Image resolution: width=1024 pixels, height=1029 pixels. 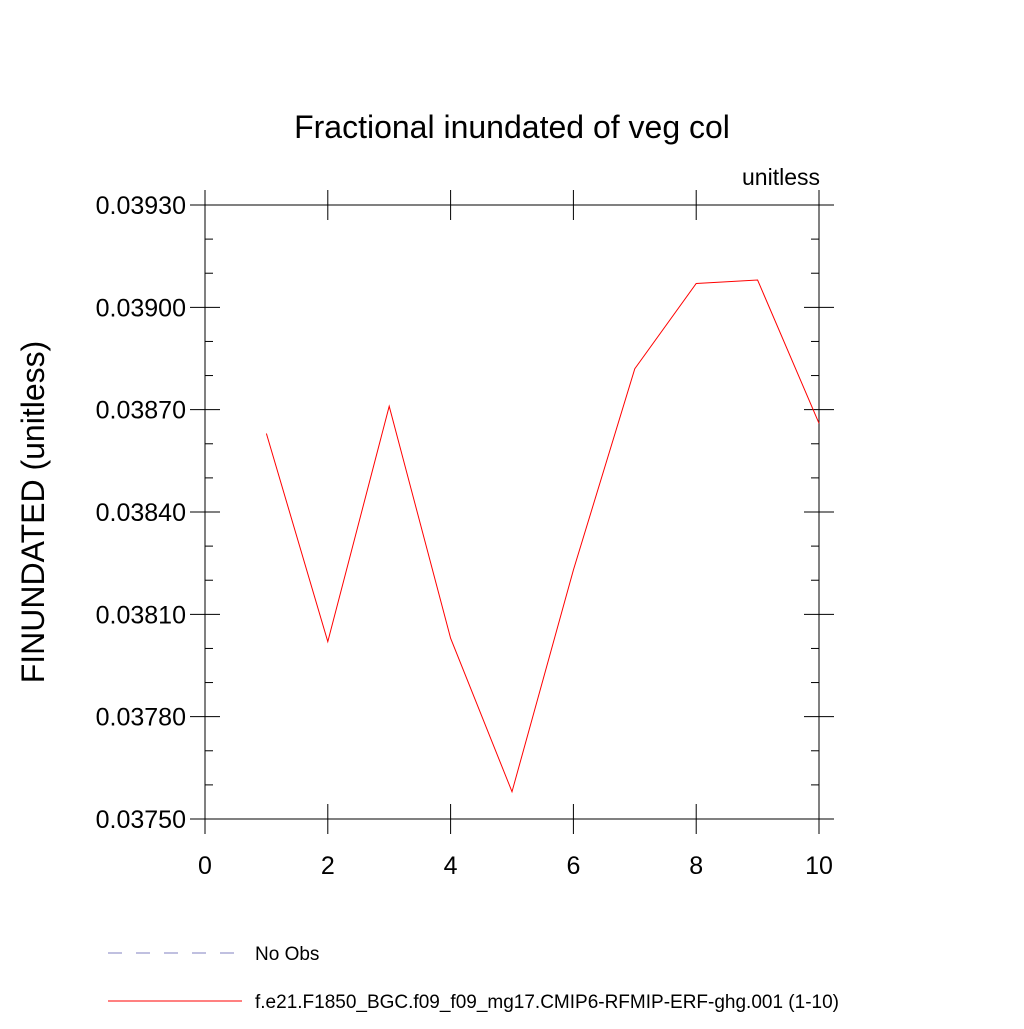 I want to click on y-tick-label: 0.03750, so click(x=141, y=820).